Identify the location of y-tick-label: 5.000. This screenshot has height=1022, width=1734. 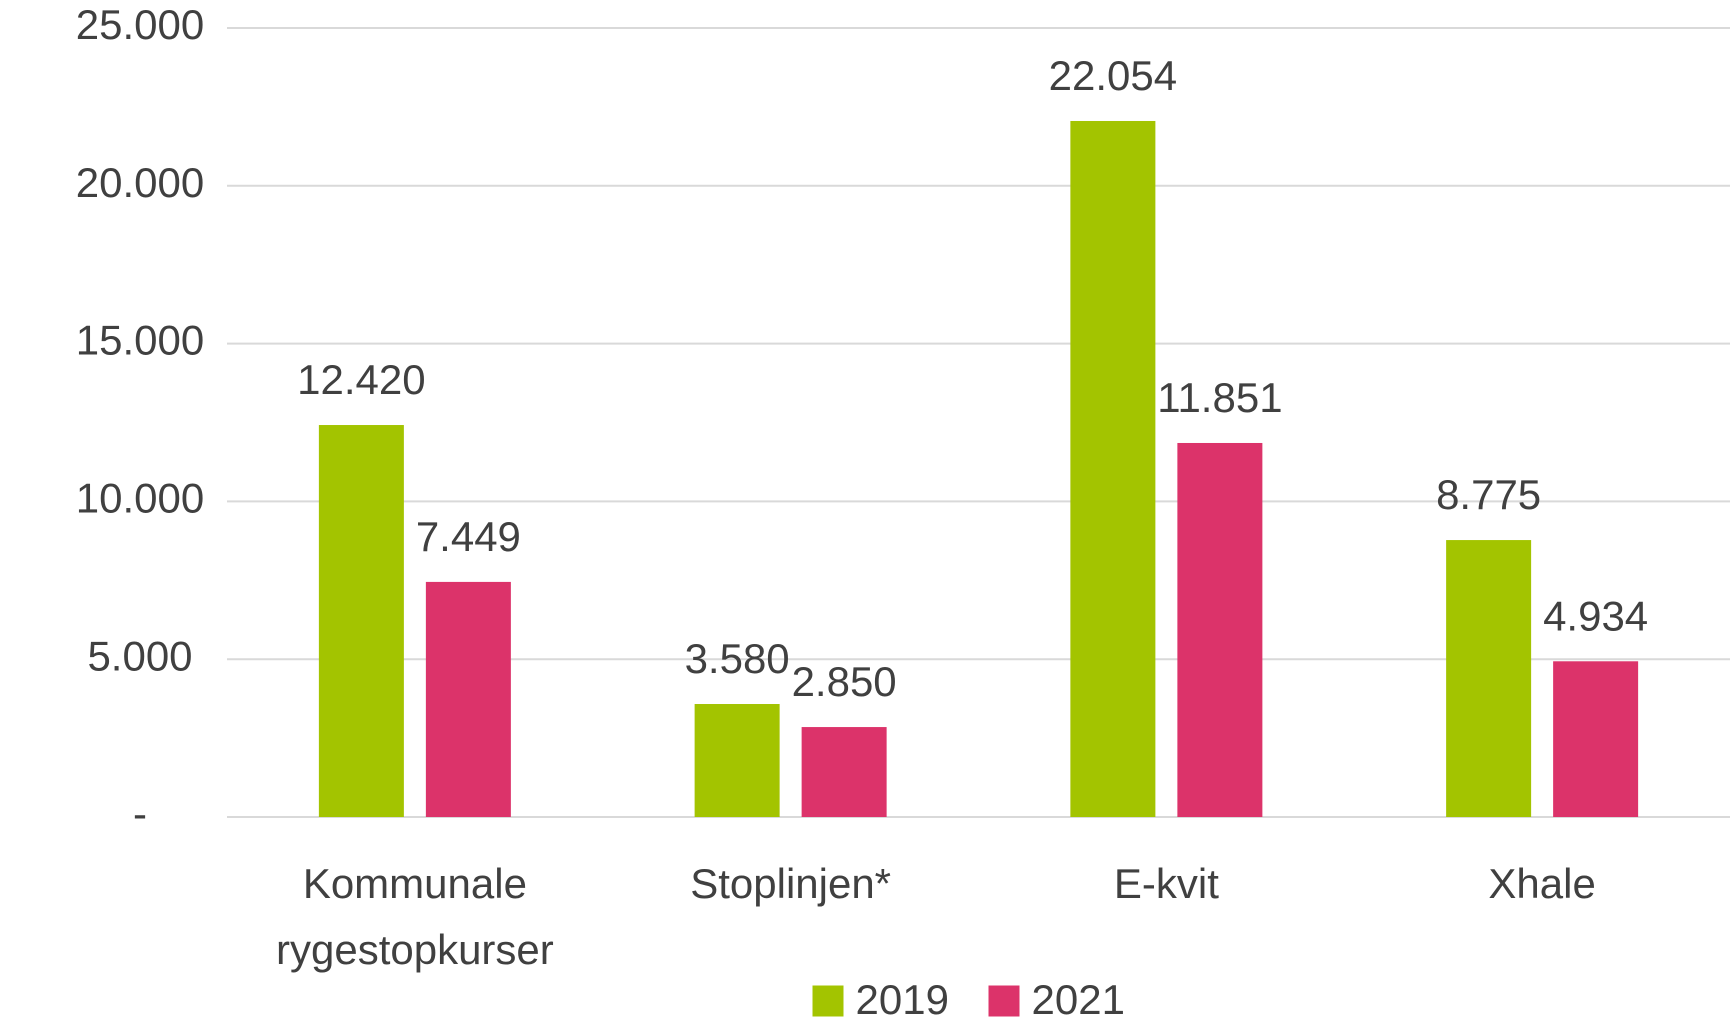
(139, 655).